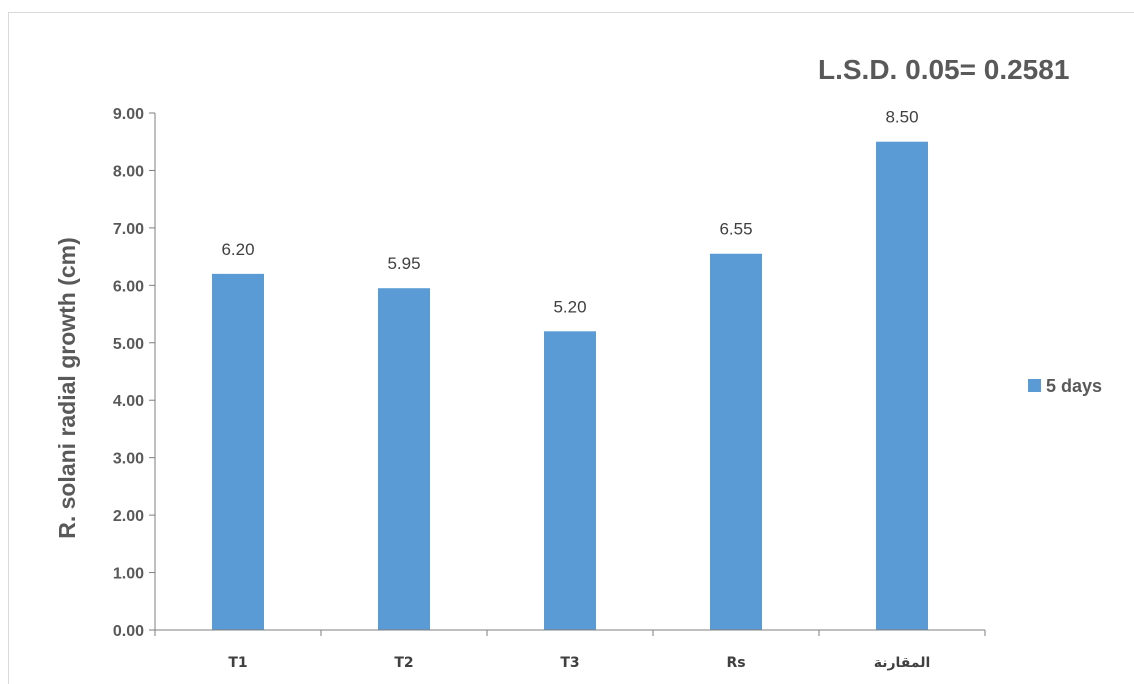 This screenshot has height=684, width=1134. What do you see at coordinates (134, 373) in the screenshot?
I see `y-axis-ticks: 0.00 1.00 2.00 3.00 4.00 5.00 6.00 7.00 8.00 9.00` at bounding box center [134, 373].